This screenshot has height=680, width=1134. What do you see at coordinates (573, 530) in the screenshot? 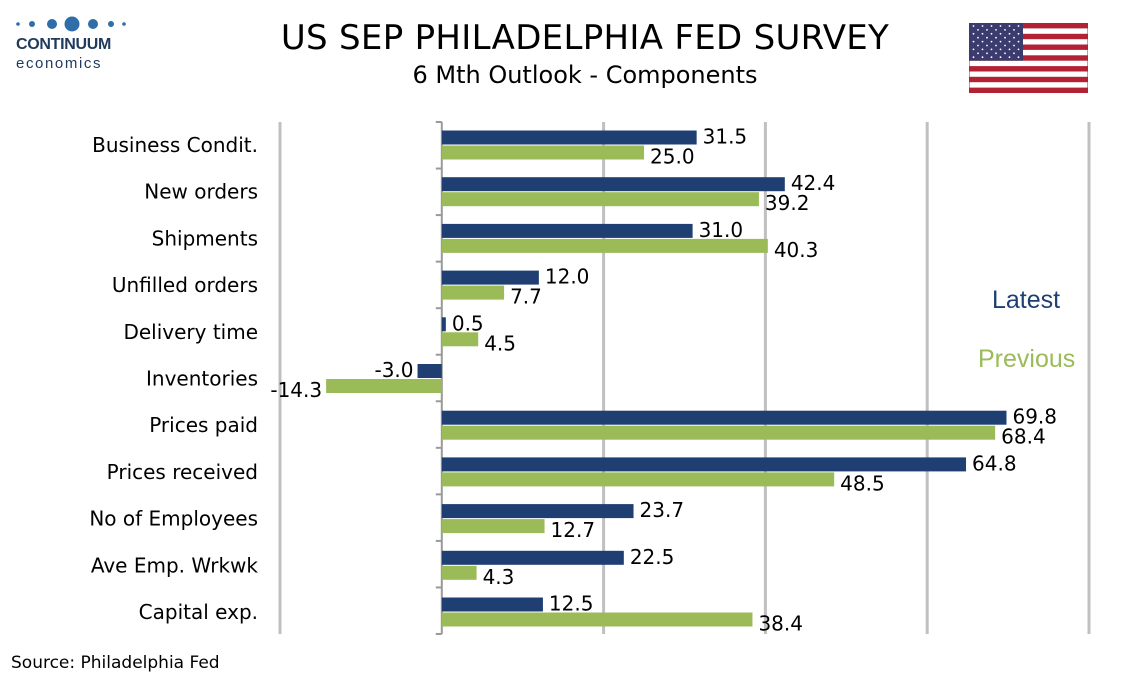
I see `previous-value-label: 12.7` at bounding box center [573, 530].